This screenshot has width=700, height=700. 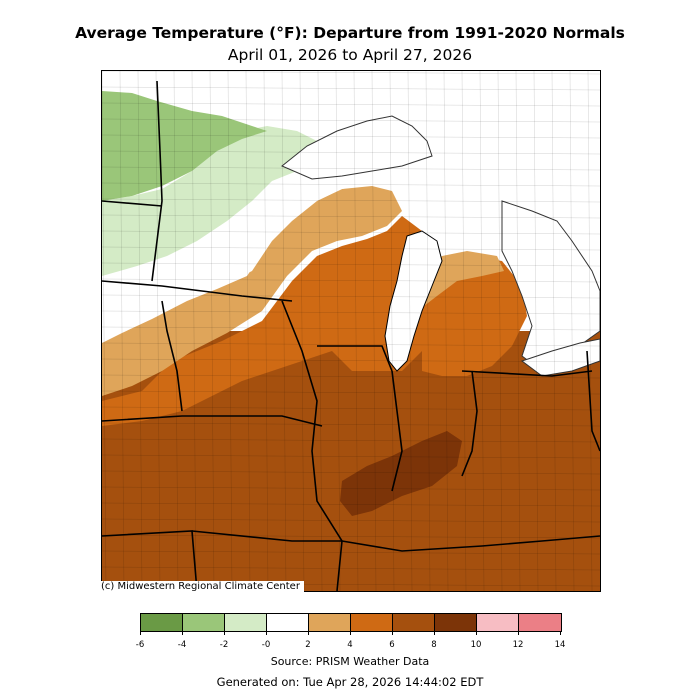 What do you see at coordinates (560, 645) in the screenshot?
I see `legend-tick-label: 14` at bounding box center [560, 645].